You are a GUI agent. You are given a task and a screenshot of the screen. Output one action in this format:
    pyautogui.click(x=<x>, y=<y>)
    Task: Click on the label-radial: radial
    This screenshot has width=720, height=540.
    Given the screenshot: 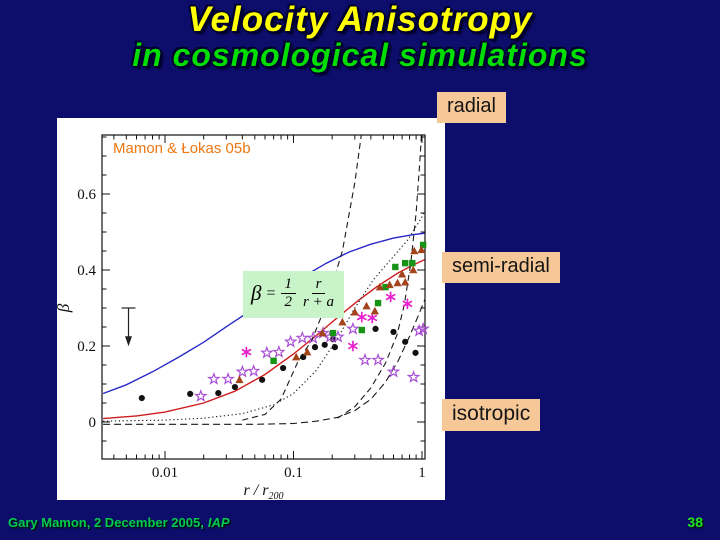 What is the action you would take?
    pyautogui.click(x=471, y=107)
    